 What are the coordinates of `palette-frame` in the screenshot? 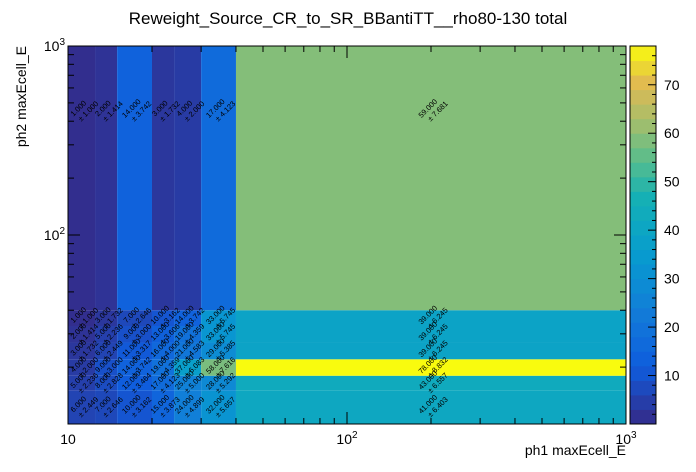 It's located at (643, 235).